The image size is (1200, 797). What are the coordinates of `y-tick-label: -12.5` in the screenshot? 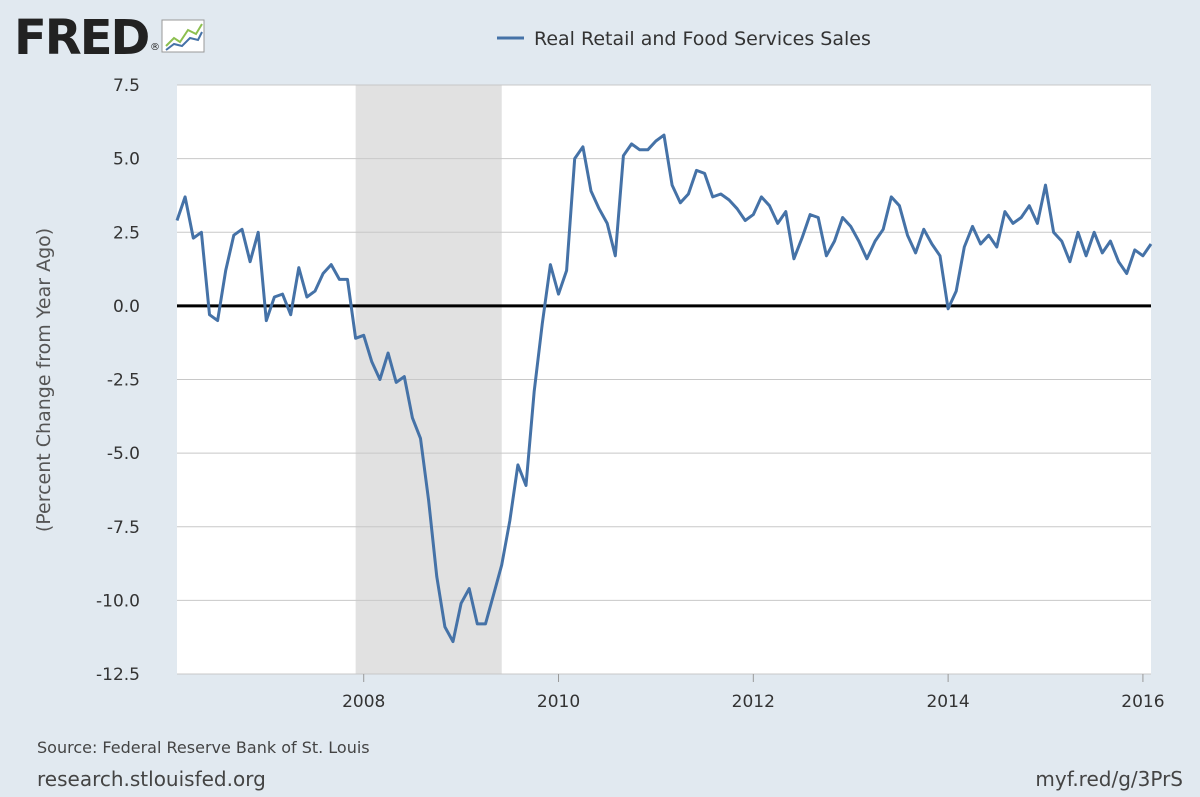 It's located at (118, 675).